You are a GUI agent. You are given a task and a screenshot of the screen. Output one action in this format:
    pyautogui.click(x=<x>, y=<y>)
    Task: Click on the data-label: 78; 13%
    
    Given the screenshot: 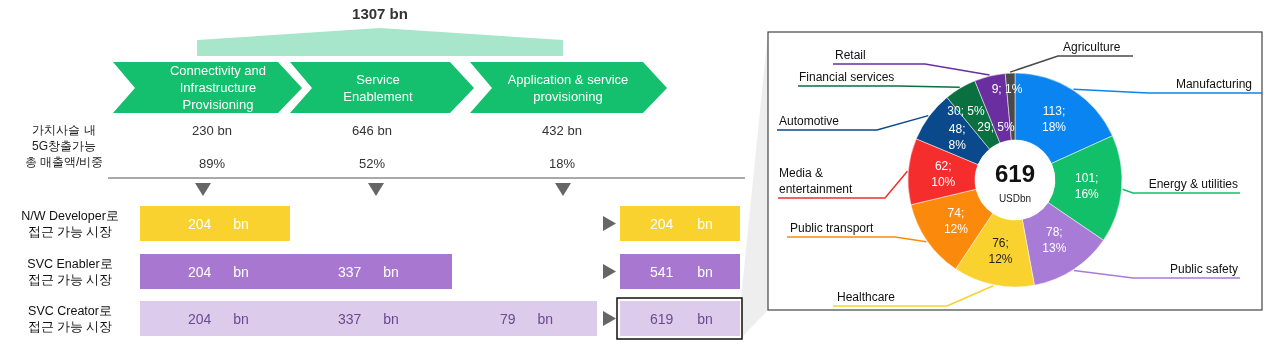 What is the action you would take?
    pyautogui.click(x=1054, y=240)
    